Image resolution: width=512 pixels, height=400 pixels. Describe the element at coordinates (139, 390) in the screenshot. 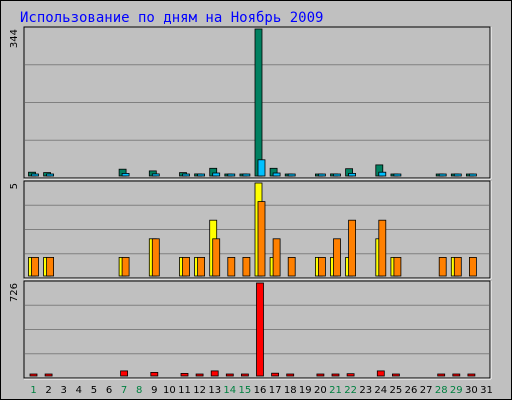

I see `day-label-8: 8` at that location.